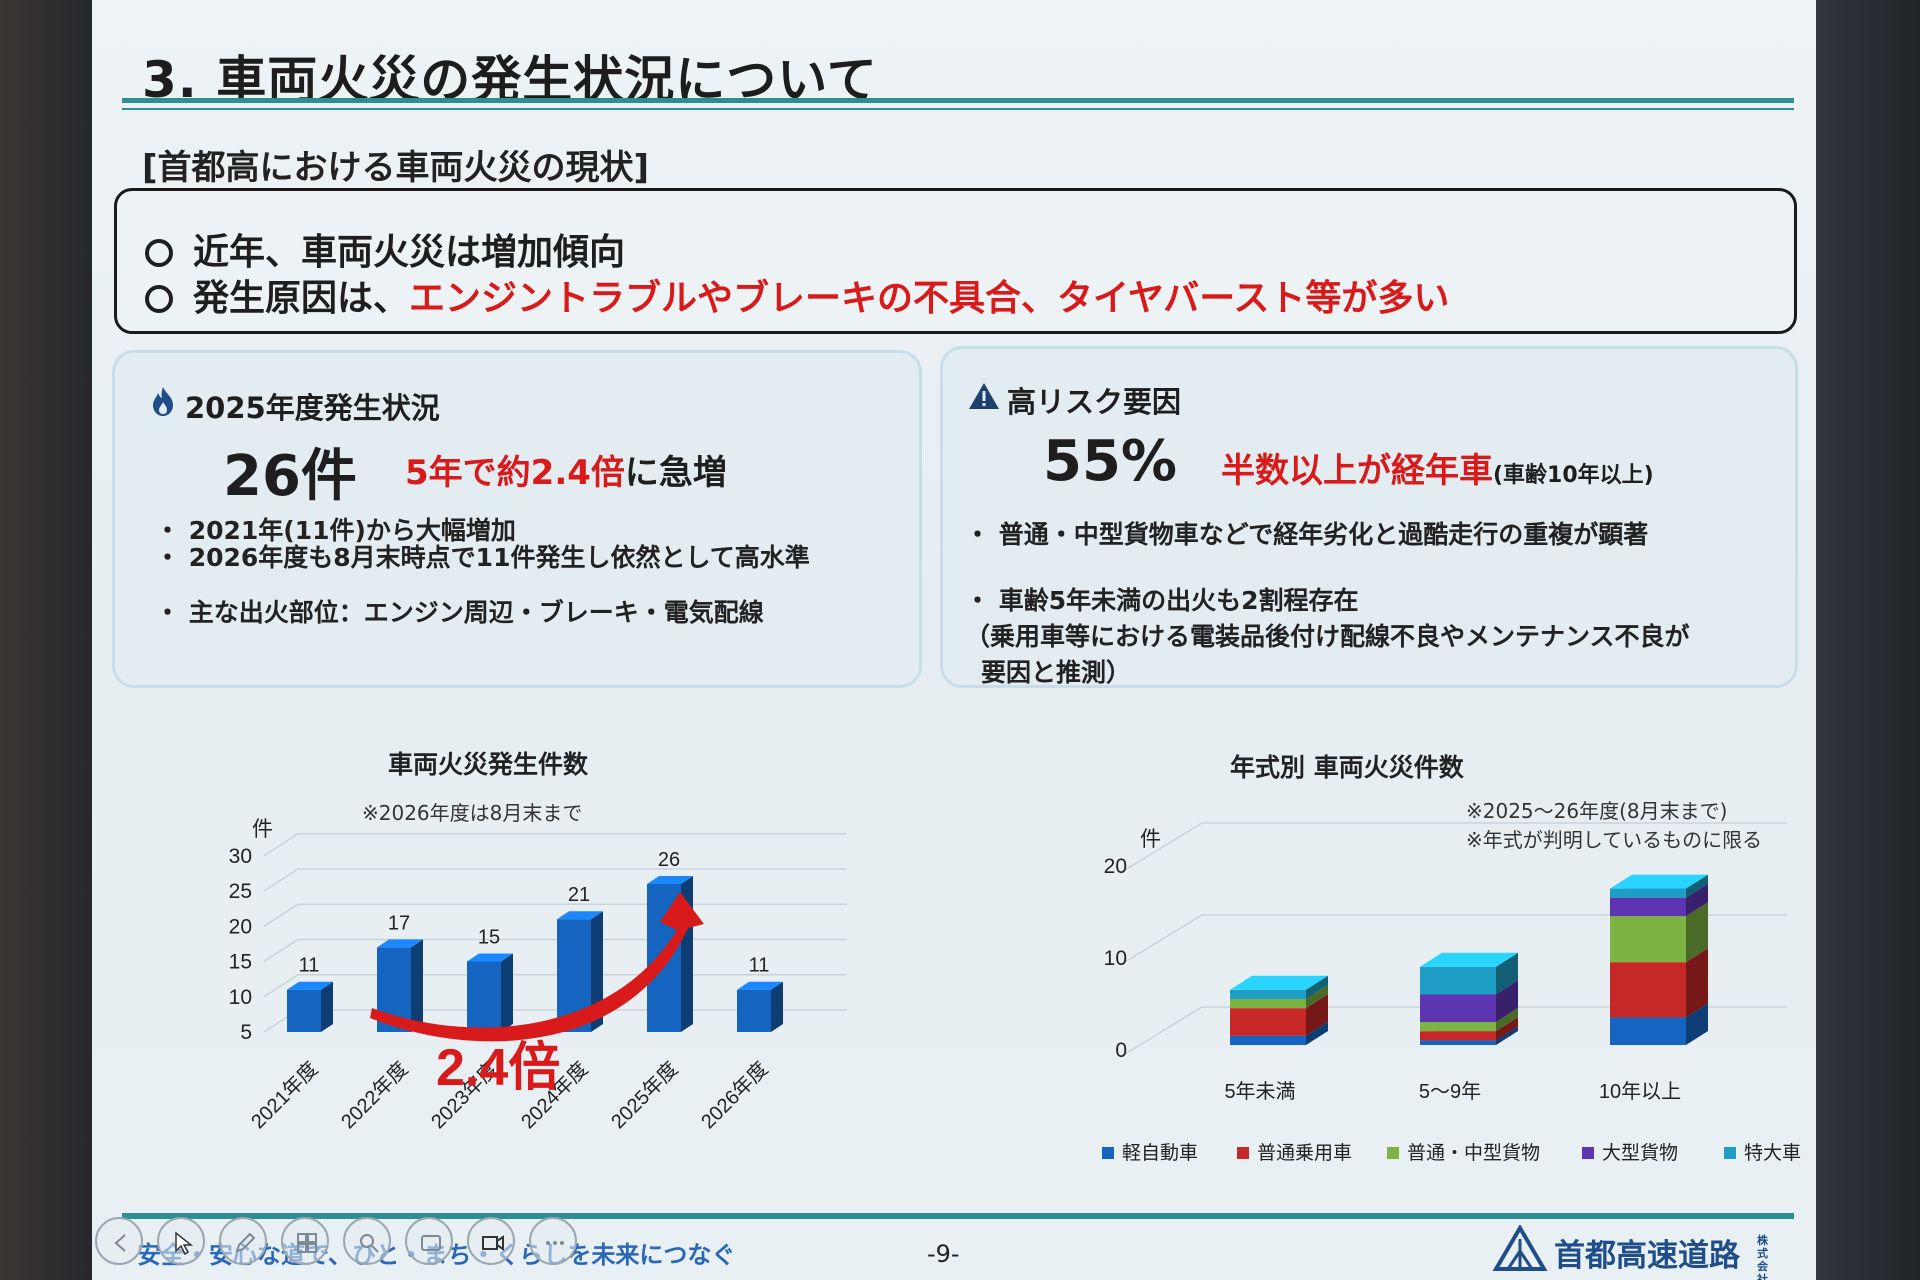 The height and width of the screenshot is (1280, 1920). I want to click on title-rule, so click(958, 100).